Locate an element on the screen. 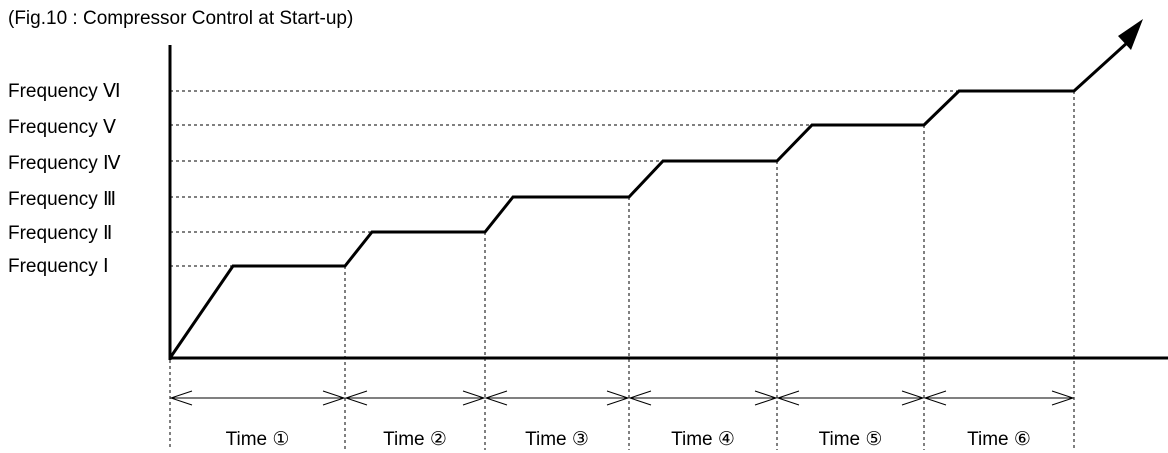 This screenshot has height=453, width=1168. time-label-2: Time ② is located at coordinates (415, 439).